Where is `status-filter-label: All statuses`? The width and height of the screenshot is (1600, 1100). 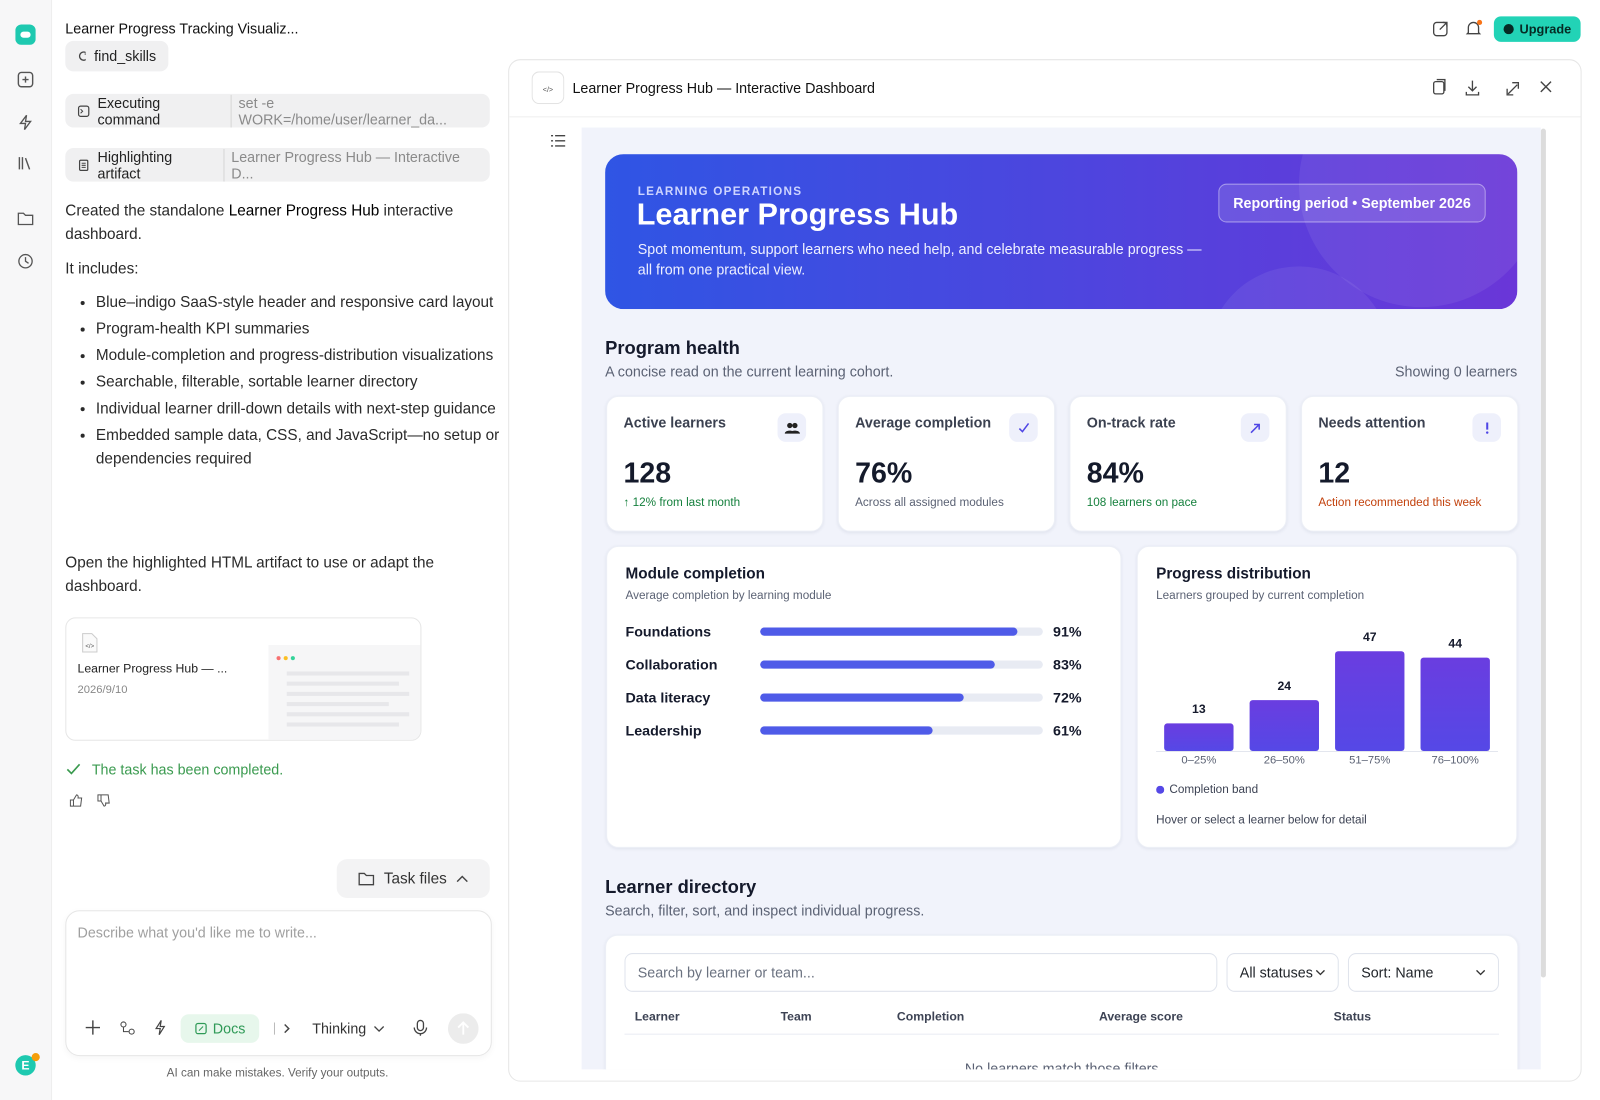
status-filter-label: All statuses is located at coordinates (1276, 972).